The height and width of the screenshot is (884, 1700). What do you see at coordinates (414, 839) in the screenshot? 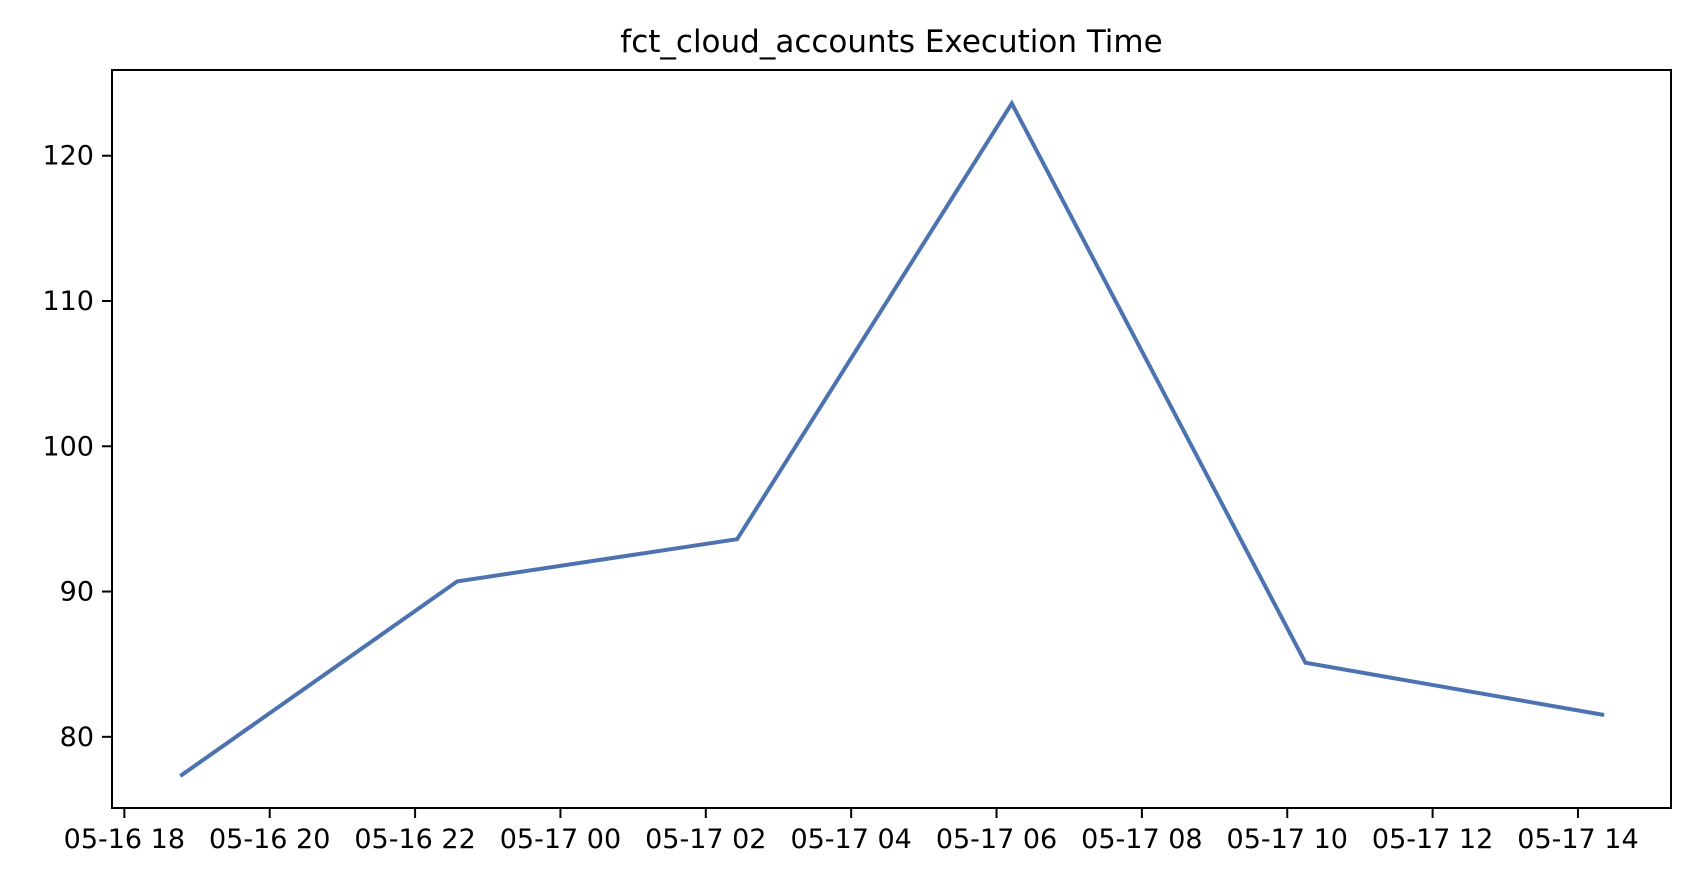
I see `x-tick-label: 05-16 22` at bounding box center [414, 839].